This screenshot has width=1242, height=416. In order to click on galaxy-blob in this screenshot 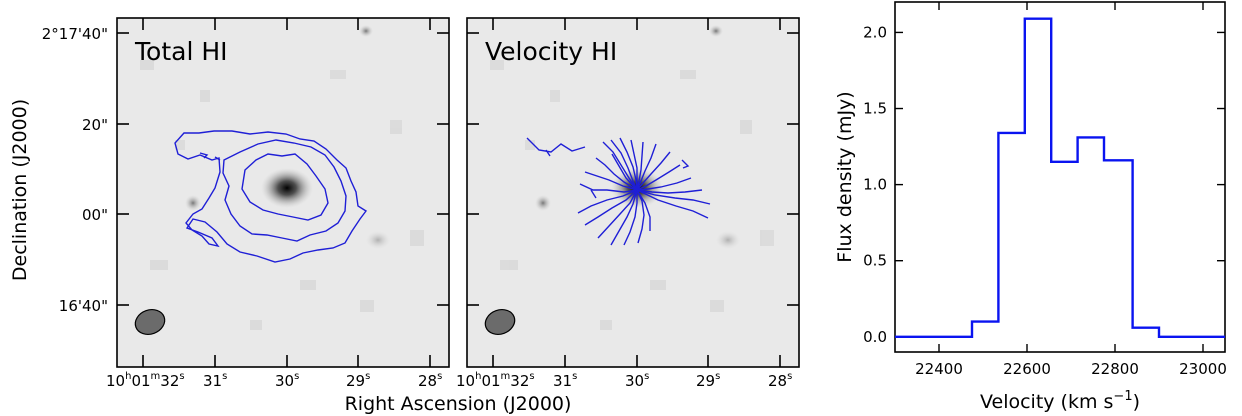, I will do `click(287, 188)`.